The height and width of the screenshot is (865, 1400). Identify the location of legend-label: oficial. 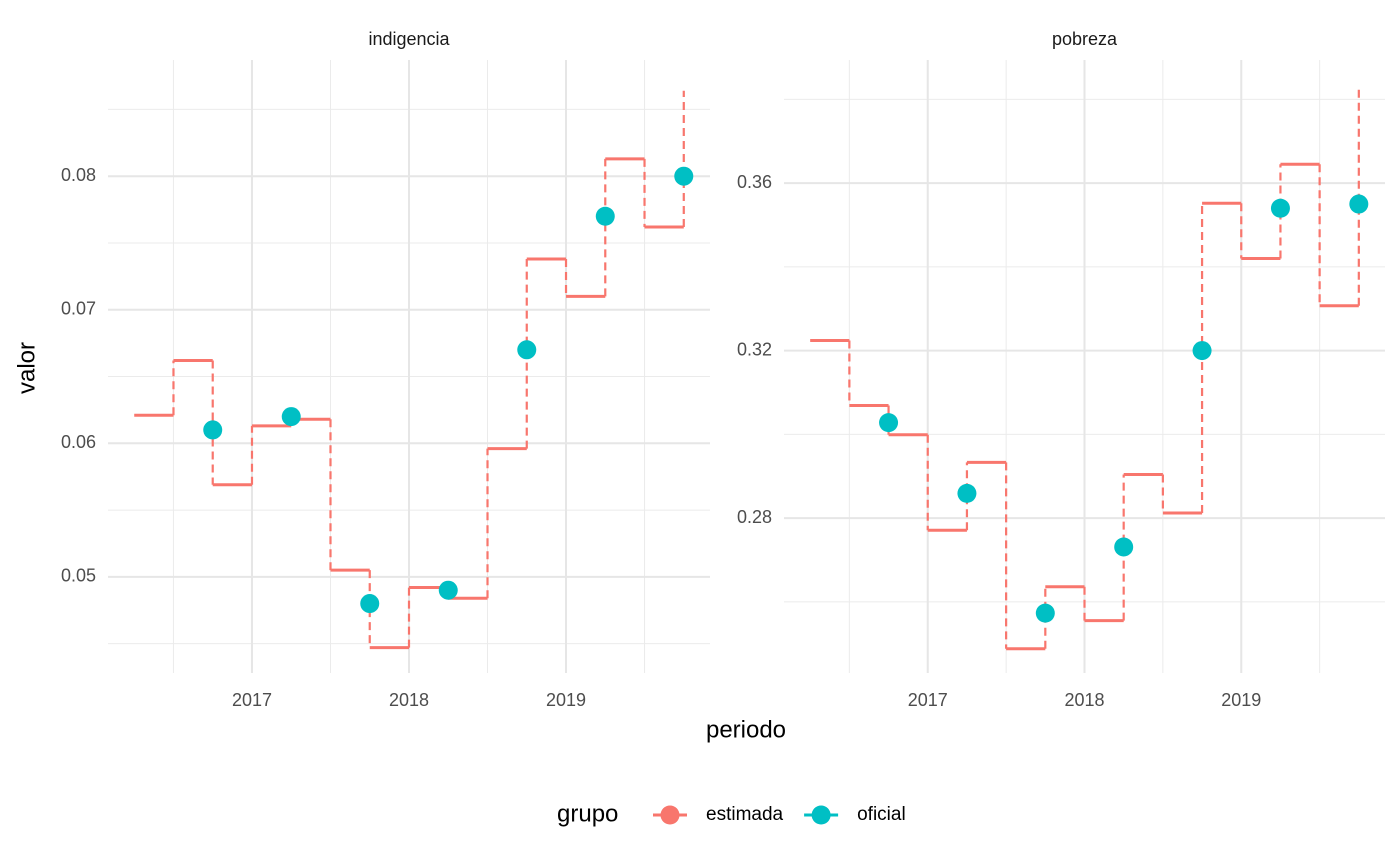
(881, 814).